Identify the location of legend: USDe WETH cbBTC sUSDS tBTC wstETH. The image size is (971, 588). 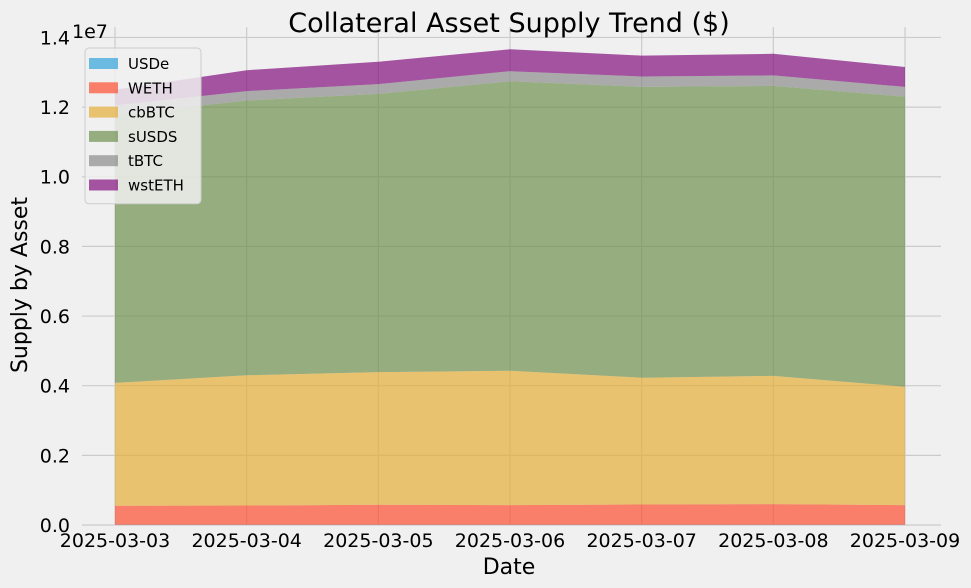
(143, 126).